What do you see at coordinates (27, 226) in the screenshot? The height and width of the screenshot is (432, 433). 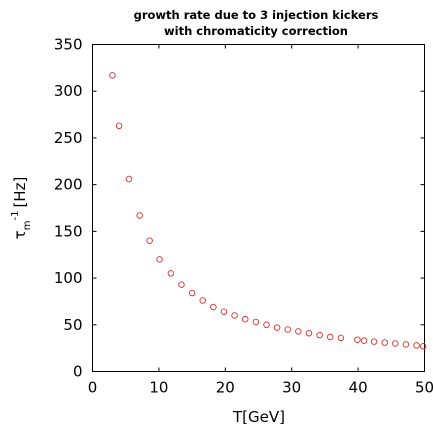 I see `y-label-subscript: m` at bounding box center [27, 226].